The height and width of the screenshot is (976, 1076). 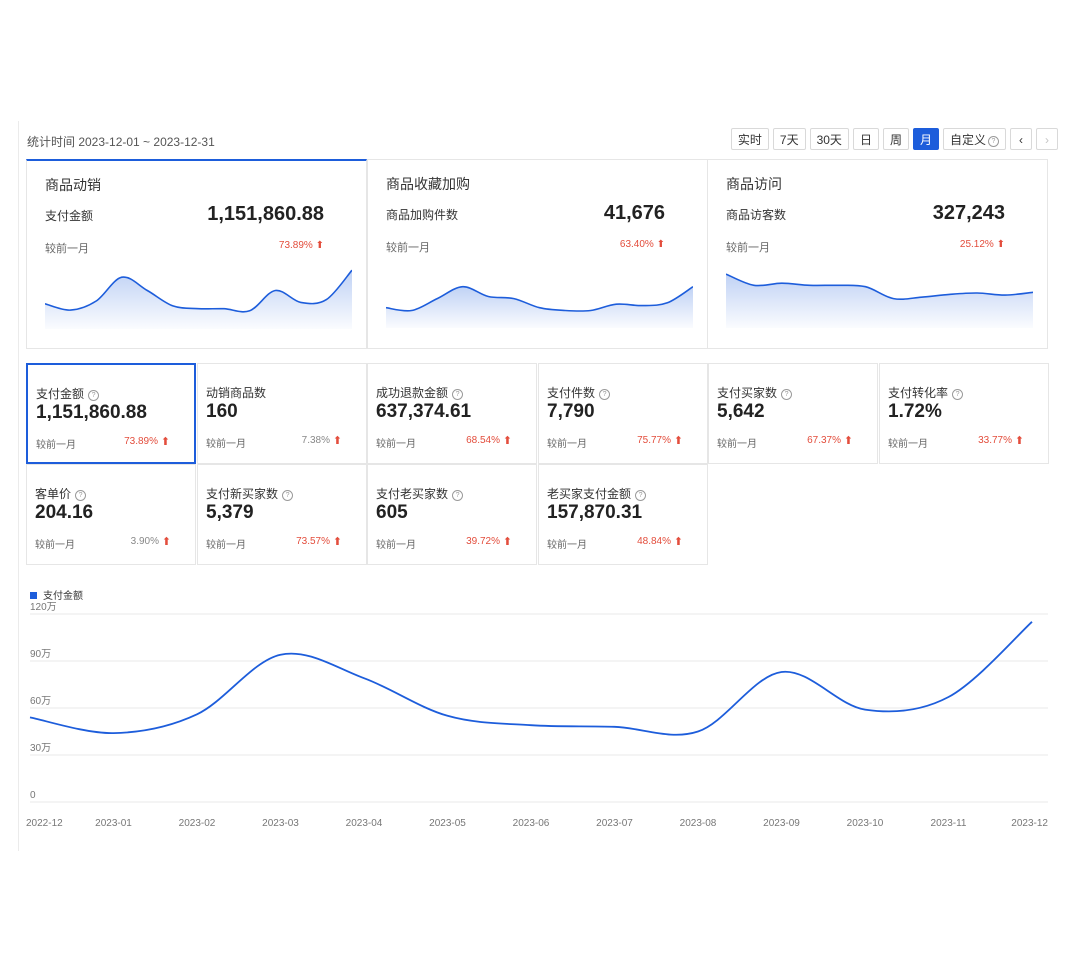 I want to click on metric-name: 支付件数?, so click(x=579, y=392).